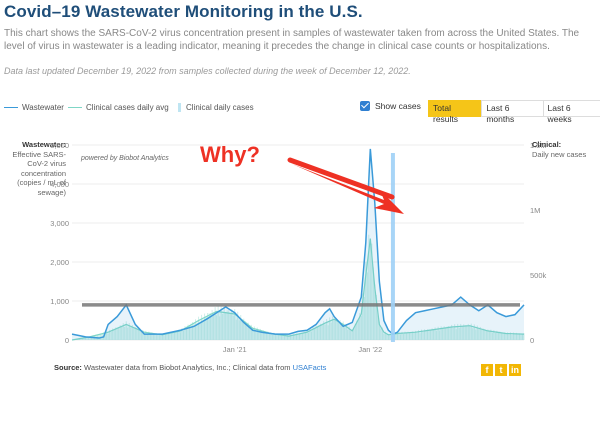 The height and width of the screenshot is (422, 600). I want to click on wastewater-line-swatch, so click(11, 107).